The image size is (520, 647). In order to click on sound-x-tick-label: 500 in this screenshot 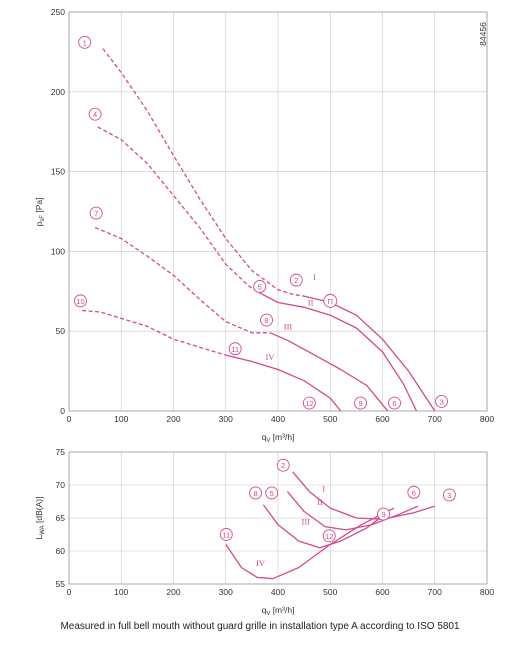, I will do `click(330, 592)`.